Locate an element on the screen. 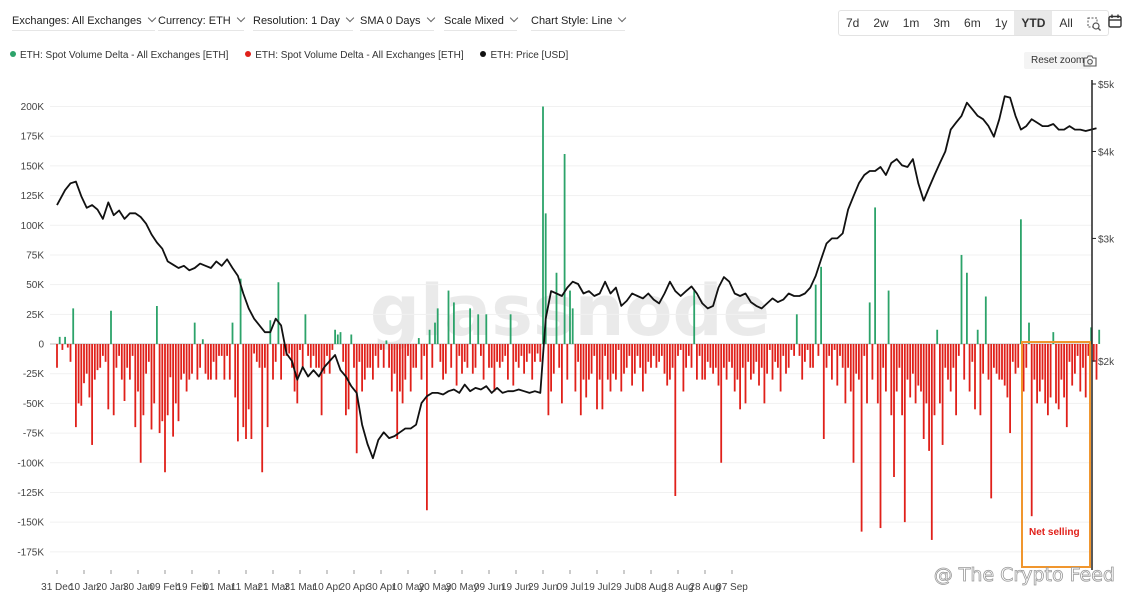  net-selling-annotation: Net selling is located at coordinates (1056, 454).